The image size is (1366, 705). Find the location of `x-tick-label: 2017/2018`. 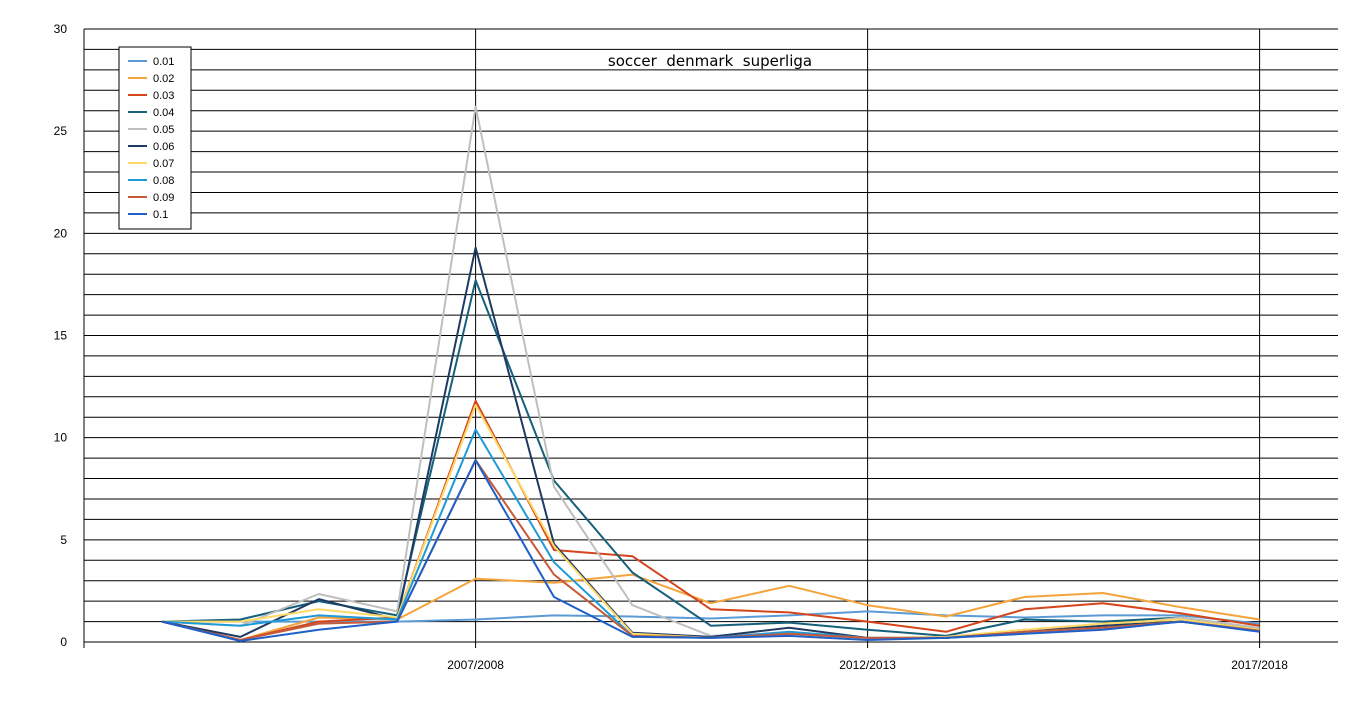

x-tick-label: 2017/2018 is located at coordinates (1259, 665).